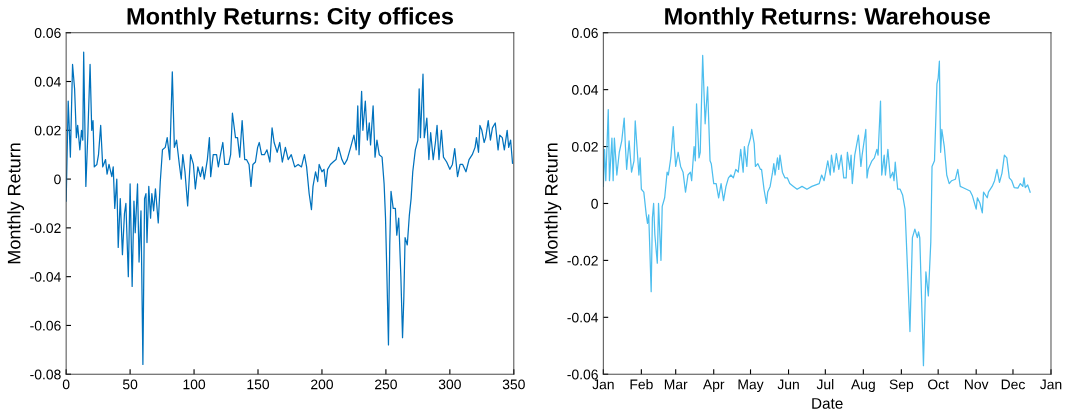 The image size is (1067, 409). I want to click on x-tick-label: 50, so click(130, 384).